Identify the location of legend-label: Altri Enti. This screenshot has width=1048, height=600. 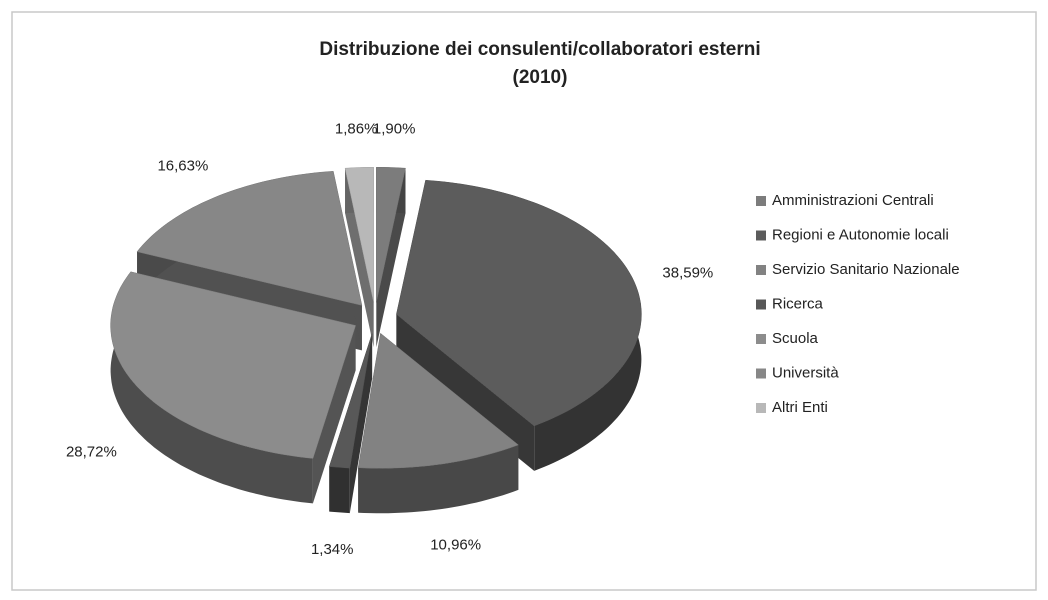
(800, 407).